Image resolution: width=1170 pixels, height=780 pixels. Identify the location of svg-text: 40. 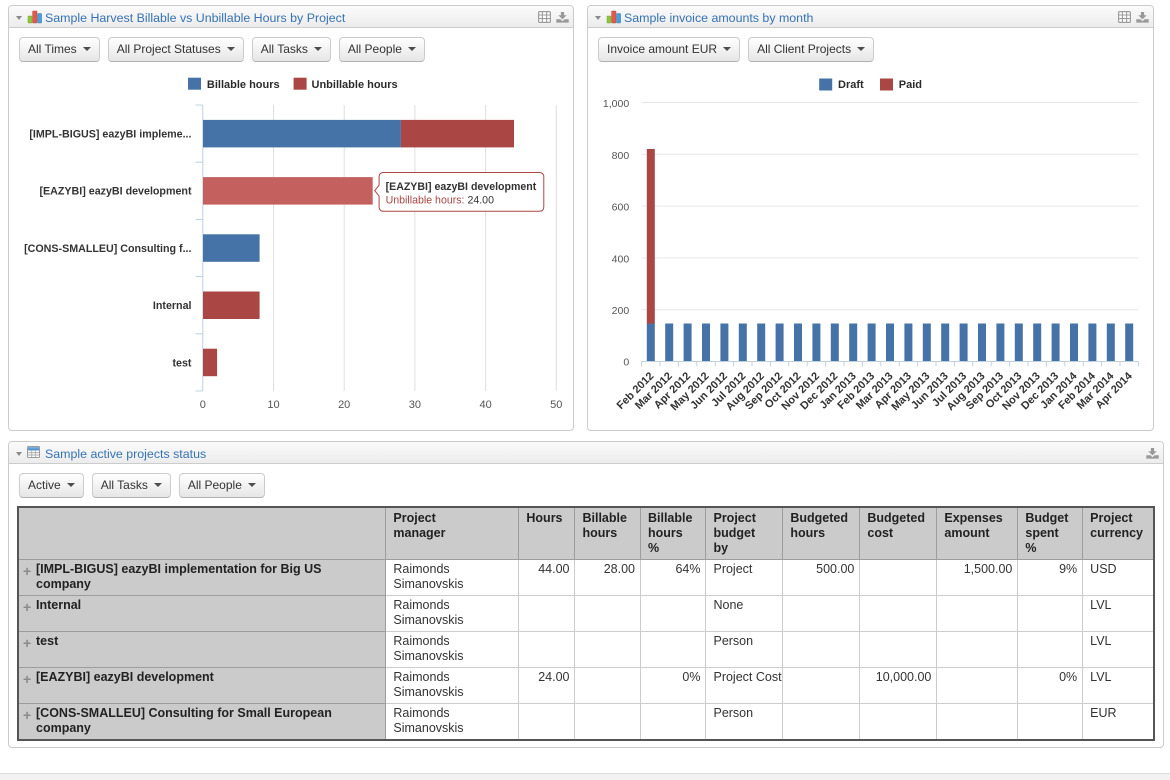
(485, 405).